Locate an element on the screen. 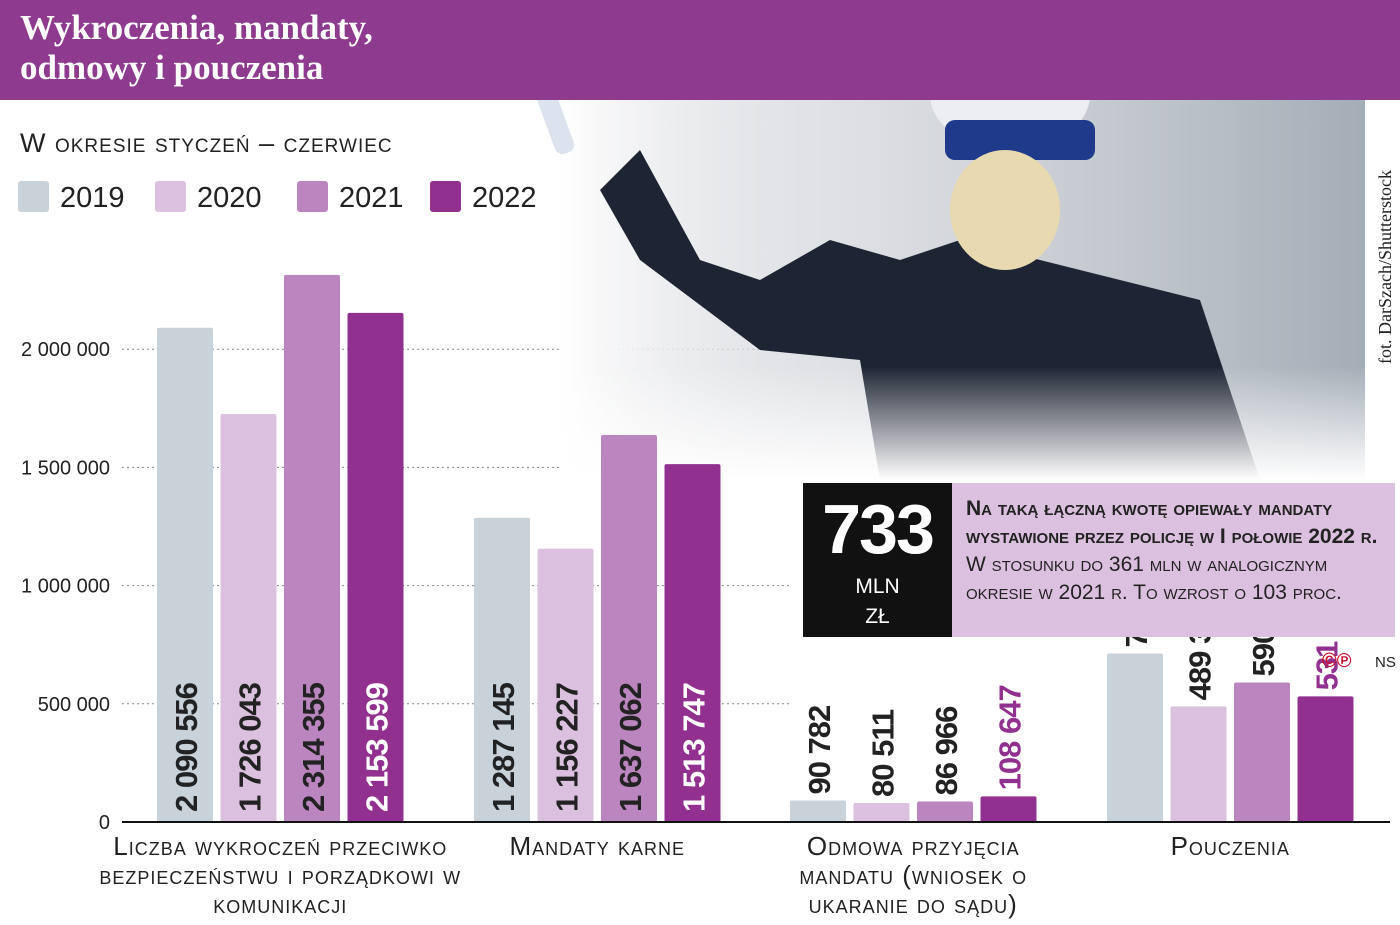 Image resolution: width=1400 pixels, height=925 pixels. legend-label: 2020 is located at coordinates (229, 198).